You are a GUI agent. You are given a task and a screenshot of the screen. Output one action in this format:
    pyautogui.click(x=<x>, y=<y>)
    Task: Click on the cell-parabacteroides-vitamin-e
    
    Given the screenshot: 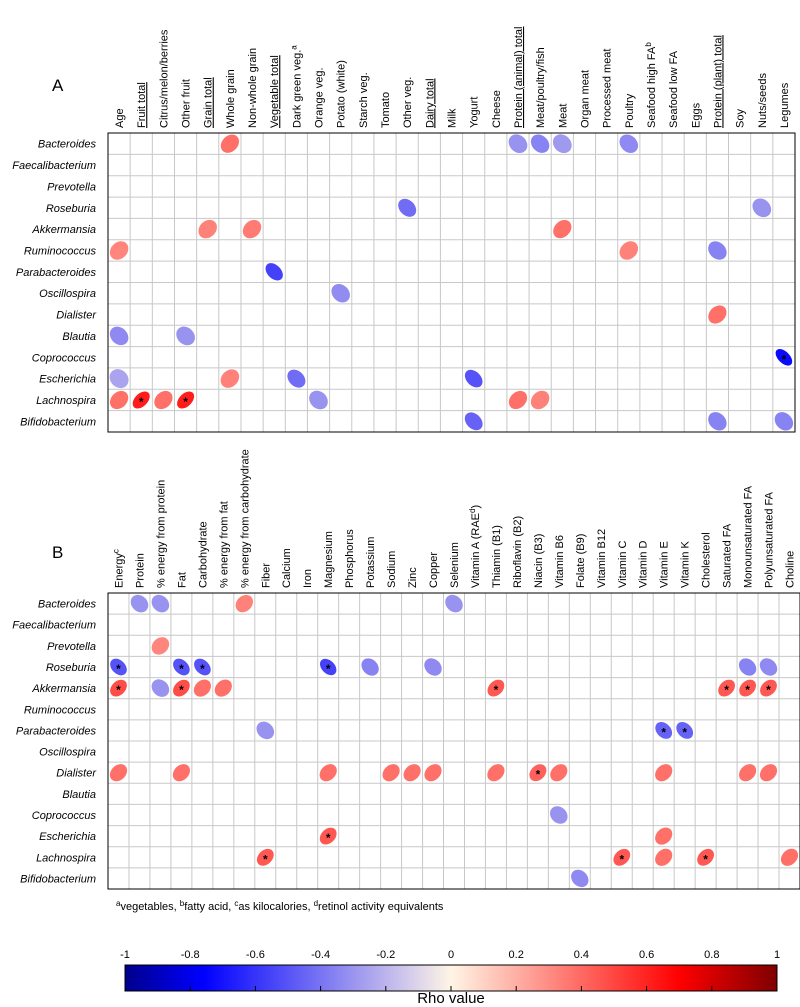 What is the action you would take?
    pyautogui.click(x=664, y=730)
    